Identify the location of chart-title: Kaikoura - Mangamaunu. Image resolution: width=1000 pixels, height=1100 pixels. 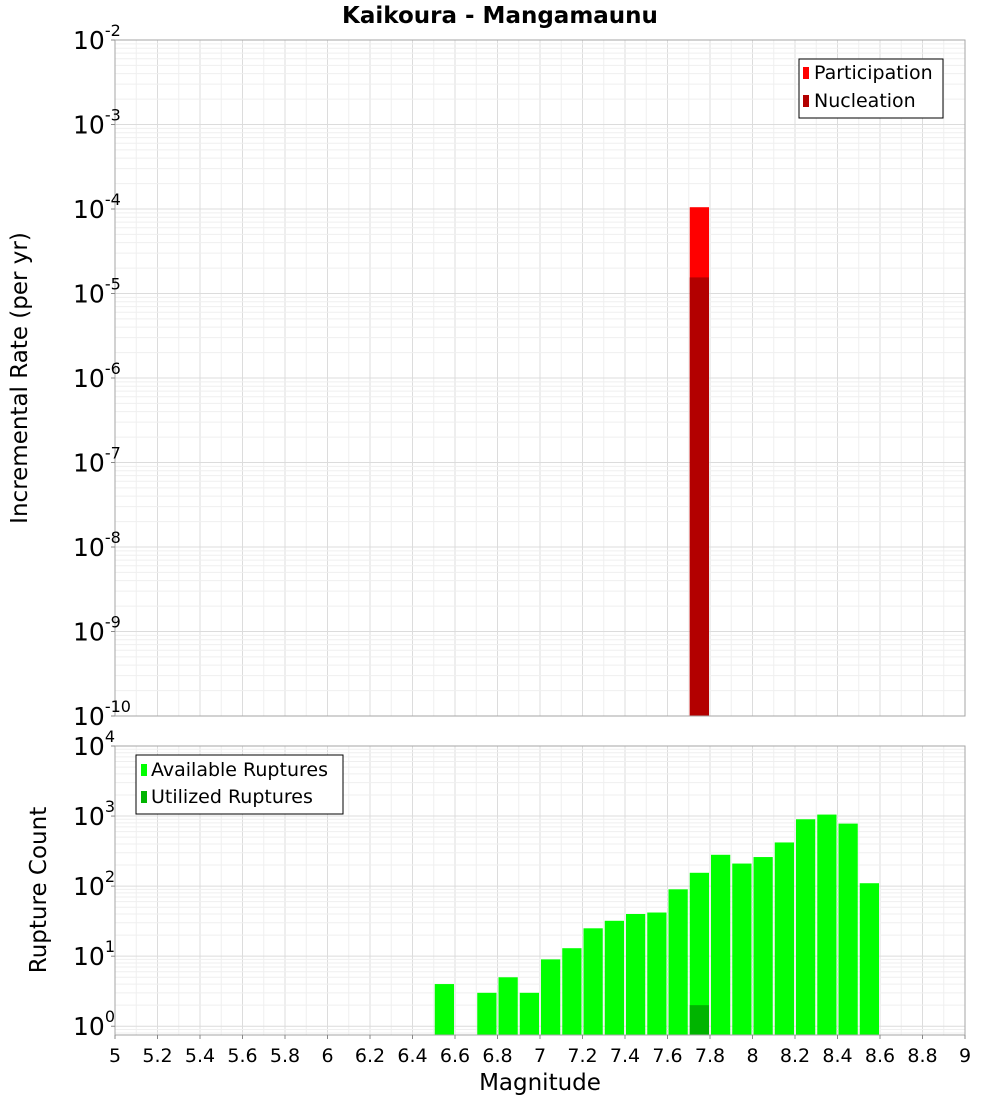
(500, 16).